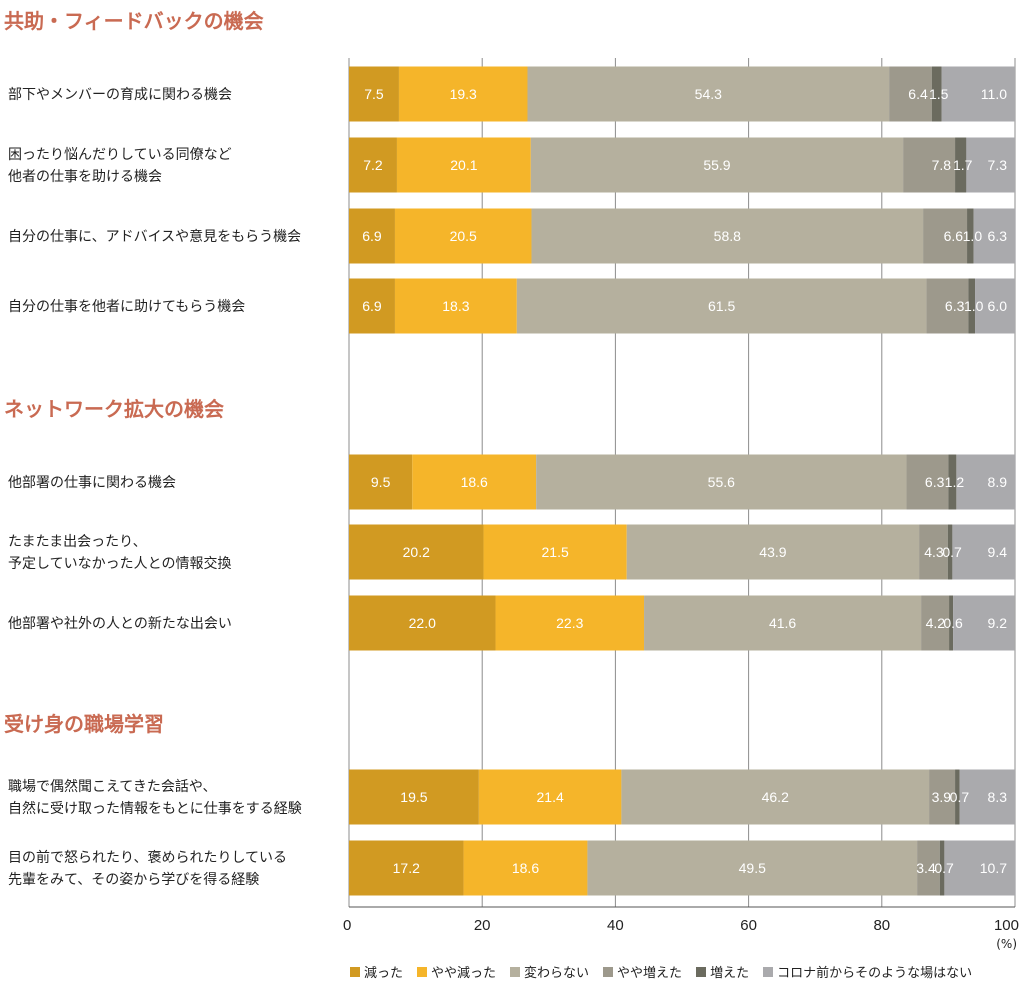  What do you see at coordinates (642, 971) in the screenshot?
I see `legend-item: やや増えた` at bounding box center [642, 971].